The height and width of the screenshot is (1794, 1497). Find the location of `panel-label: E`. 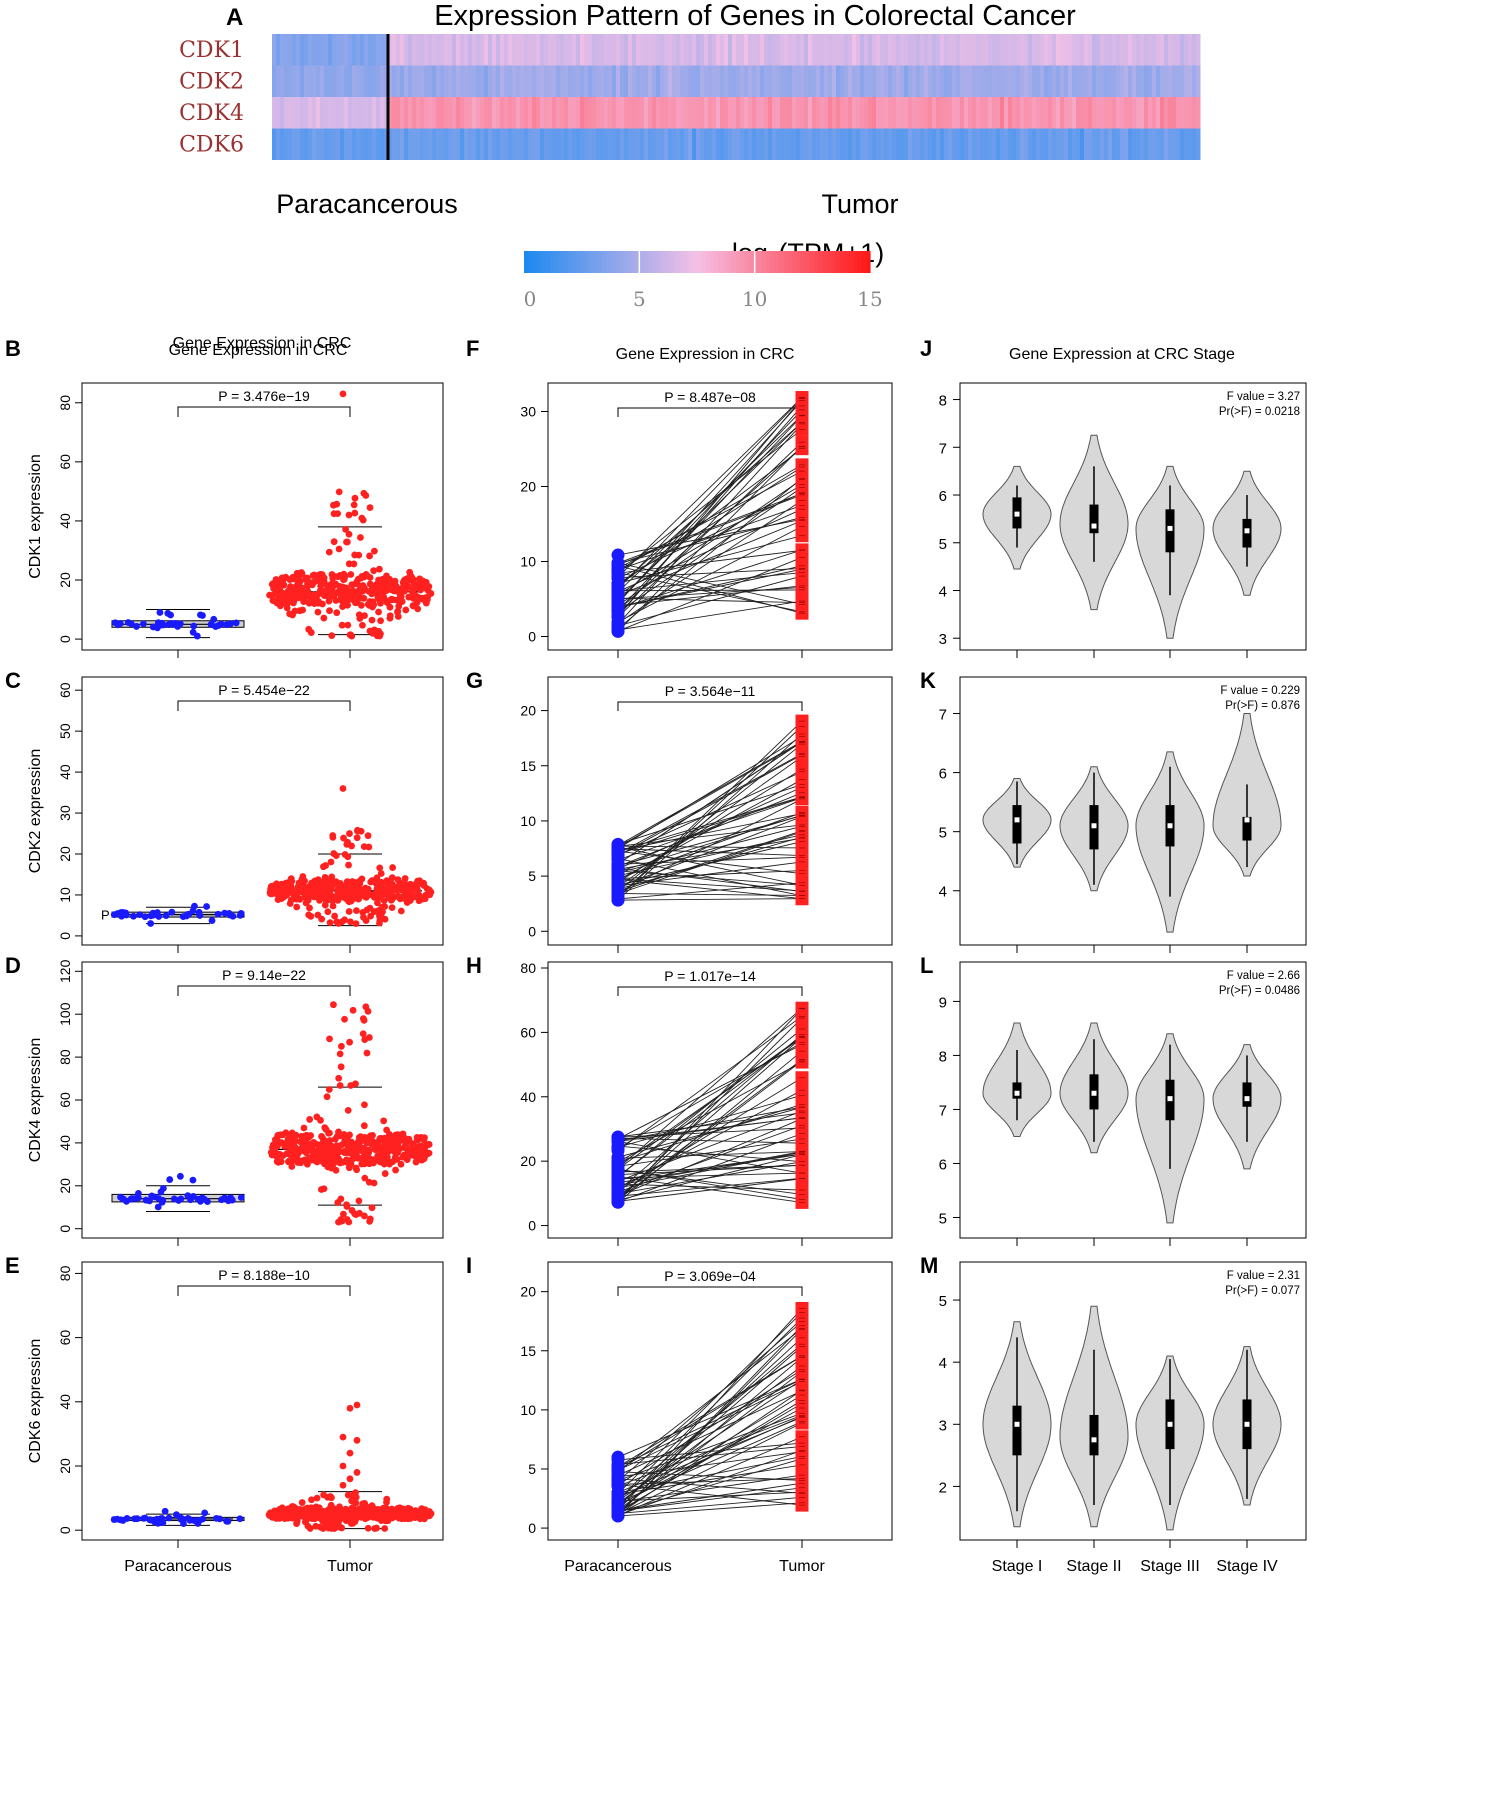

panel-label: E is located at coordinates (12, 1265).